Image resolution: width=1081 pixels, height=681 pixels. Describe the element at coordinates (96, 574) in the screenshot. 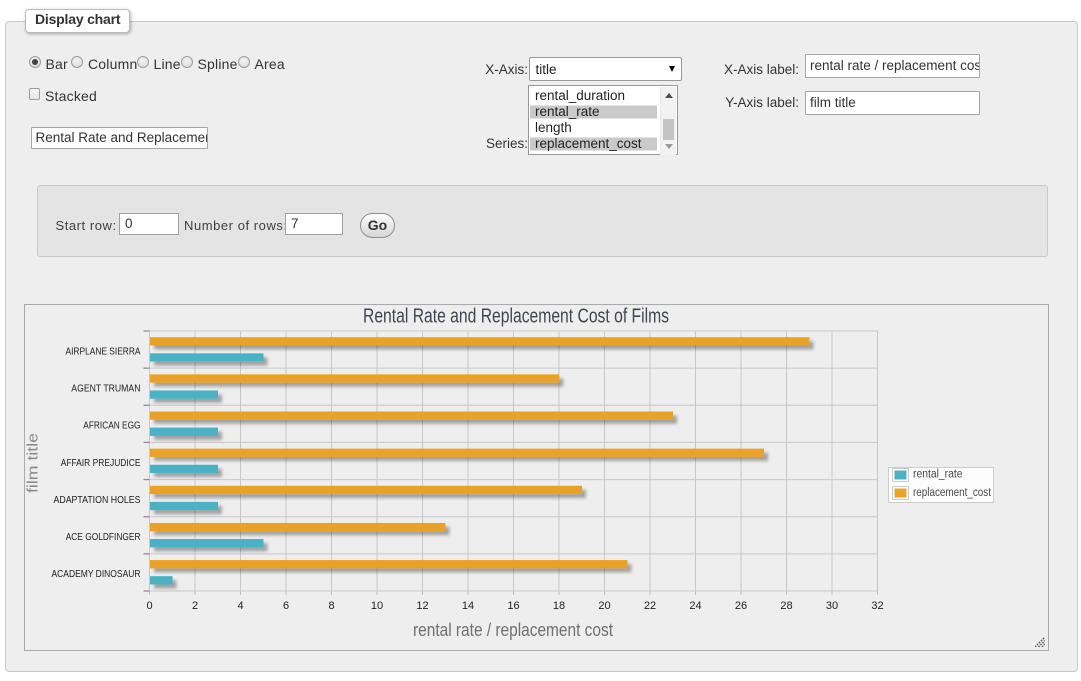

I see `svg-text: ACADEMY DINOSAUR` at that location.